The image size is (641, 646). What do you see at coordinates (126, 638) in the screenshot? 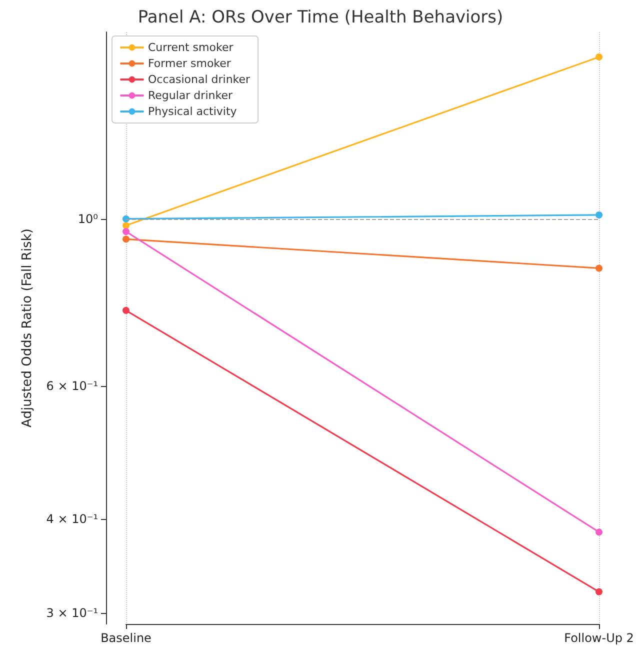
I see `x-tick-label: Baseline` at bounding box center [126, 638].